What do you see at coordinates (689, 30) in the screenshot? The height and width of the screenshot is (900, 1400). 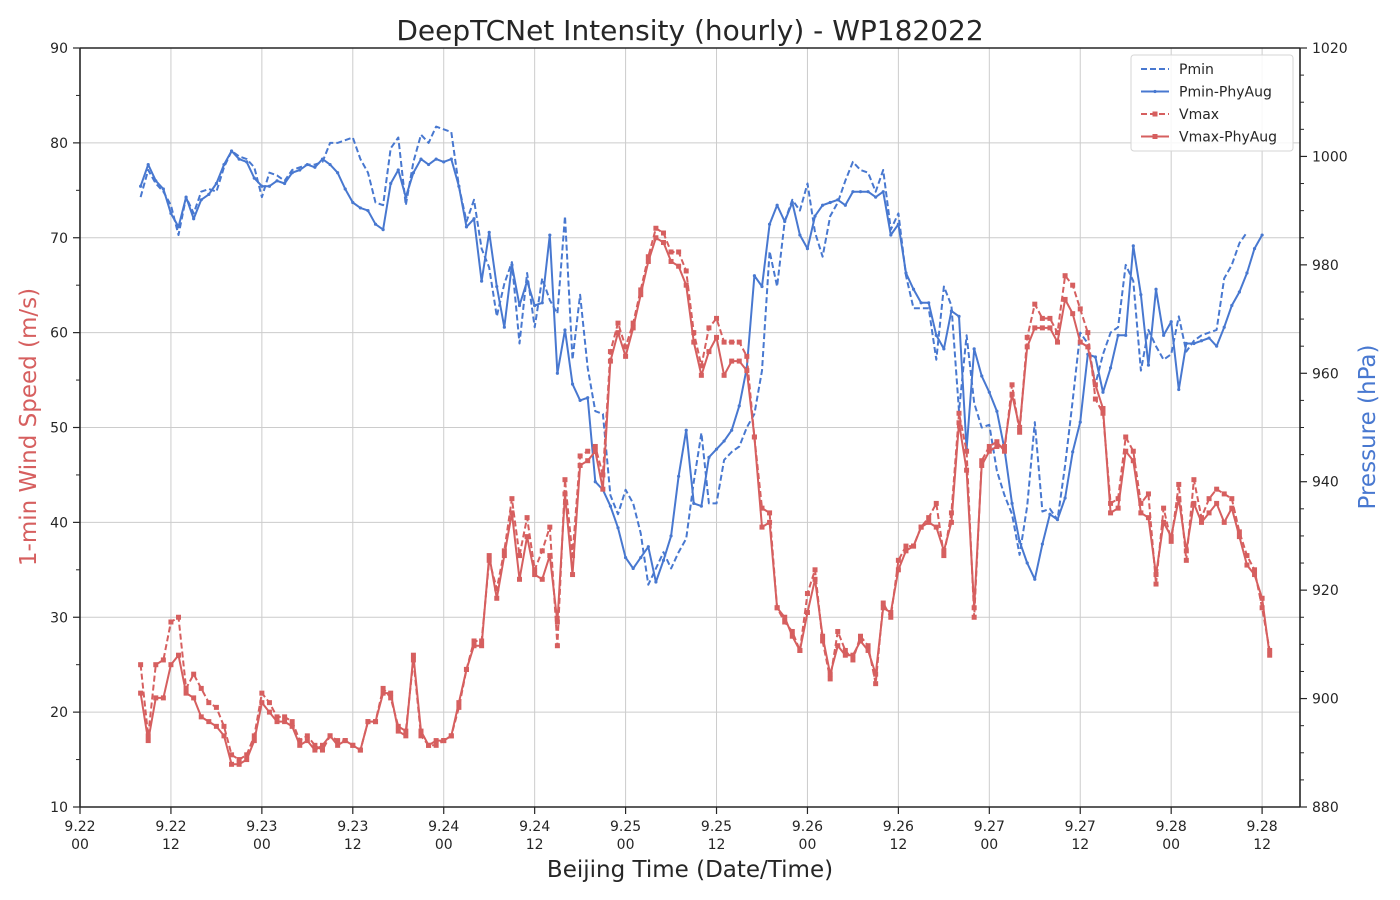 I see `chart-title: DeepTCNet Intensity (hourly) - WP182022` at bounding box center [689, 30].